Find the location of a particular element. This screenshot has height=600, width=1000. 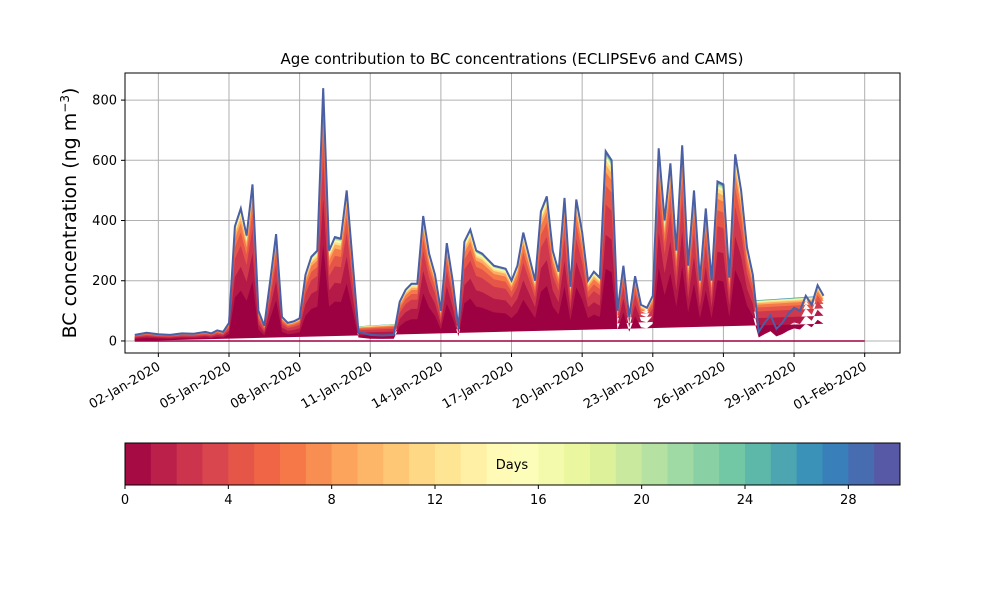

y-tick-label: 0 is located at coordinates (113, 341).